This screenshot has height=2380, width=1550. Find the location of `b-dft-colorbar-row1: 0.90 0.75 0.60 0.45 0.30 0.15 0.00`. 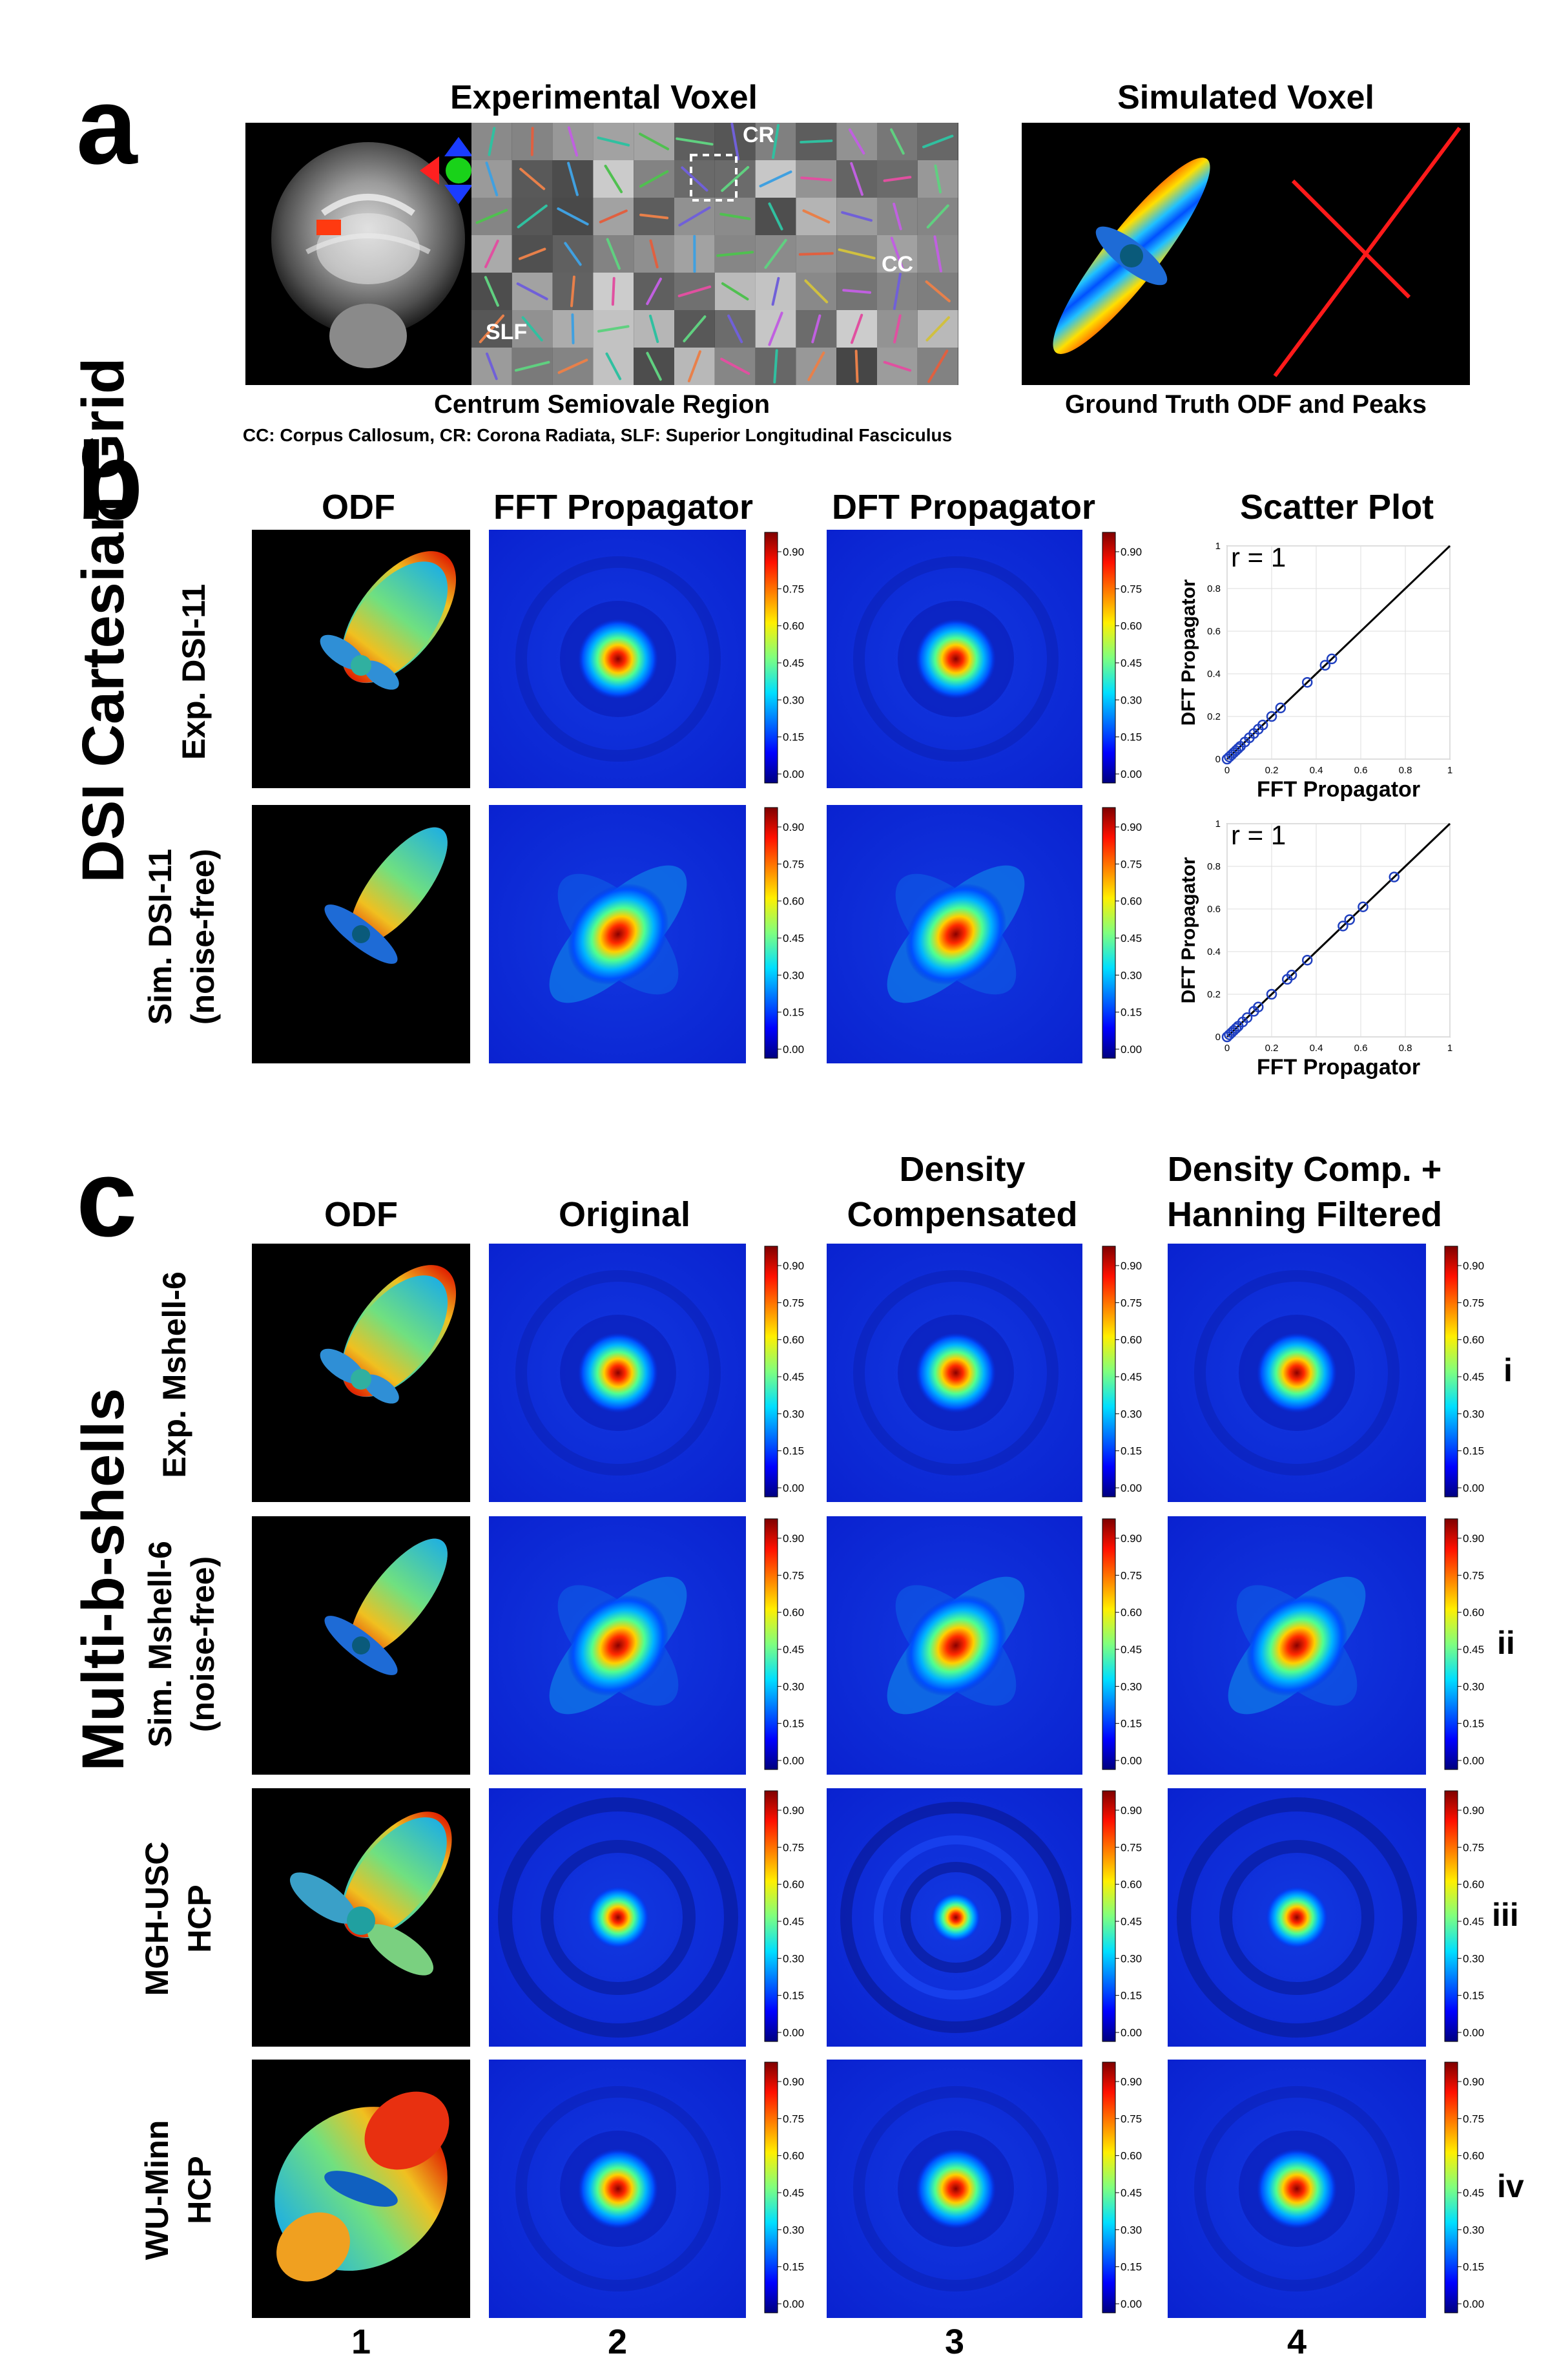

b-dft-colorbar-row1: 0.90 0.75 0.60 0.45 0.30 0.15 0.00 is located at coordinates (1127, 657).